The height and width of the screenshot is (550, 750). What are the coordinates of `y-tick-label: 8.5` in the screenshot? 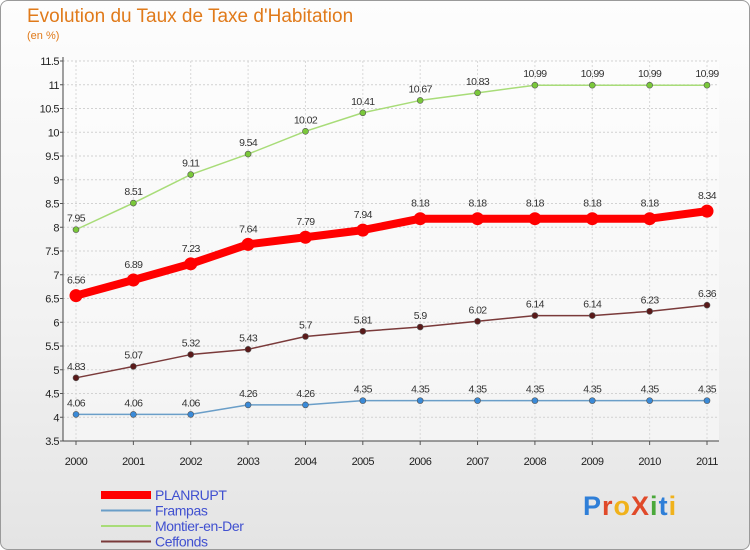 It's located at (52, 205).